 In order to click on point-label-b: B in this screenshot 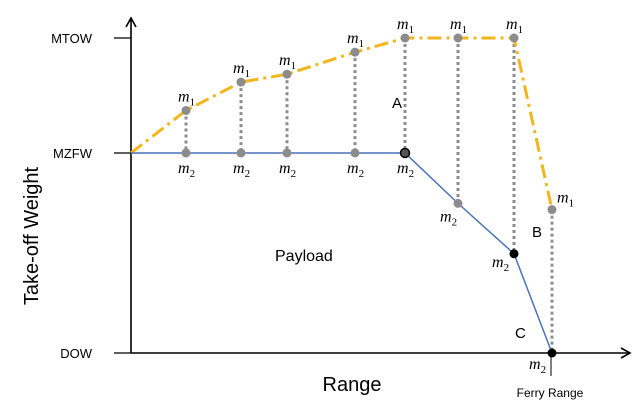, I will do `click(537, 232)`.